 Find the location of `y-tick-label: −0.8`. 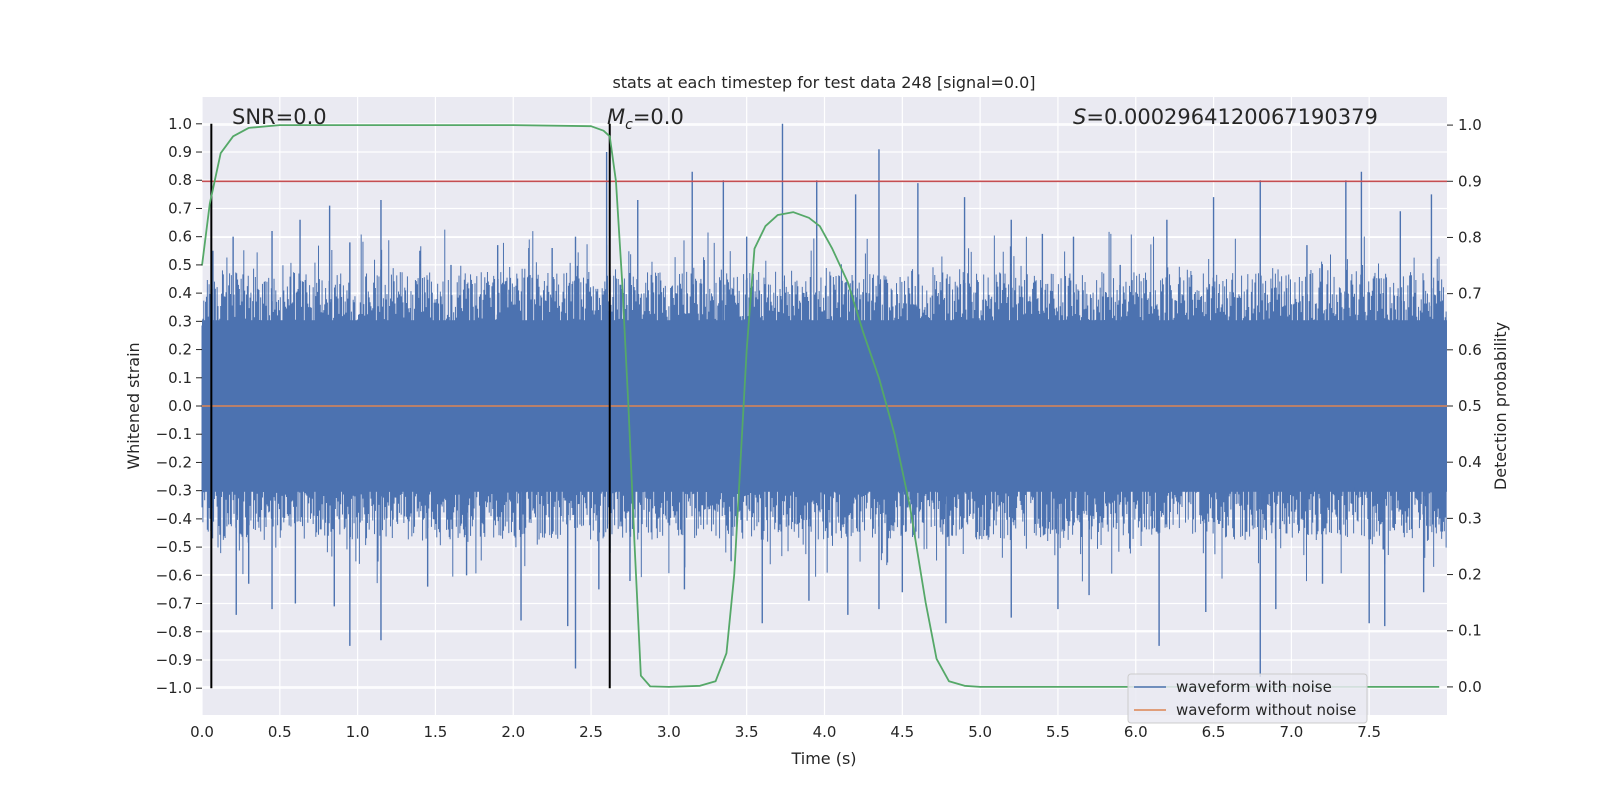

y-tick-label: −0.8 is located at coordinates (174, 632).